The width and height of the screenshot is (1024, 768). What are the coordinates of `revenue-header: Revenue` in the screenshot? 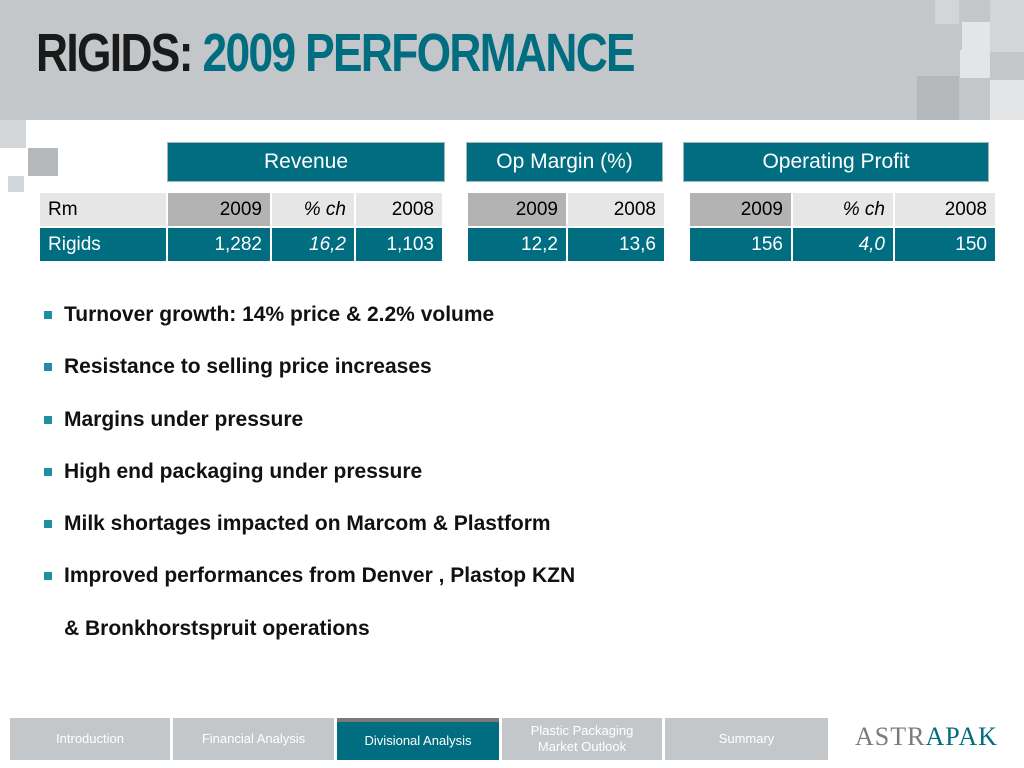 It's located at (306, 162).